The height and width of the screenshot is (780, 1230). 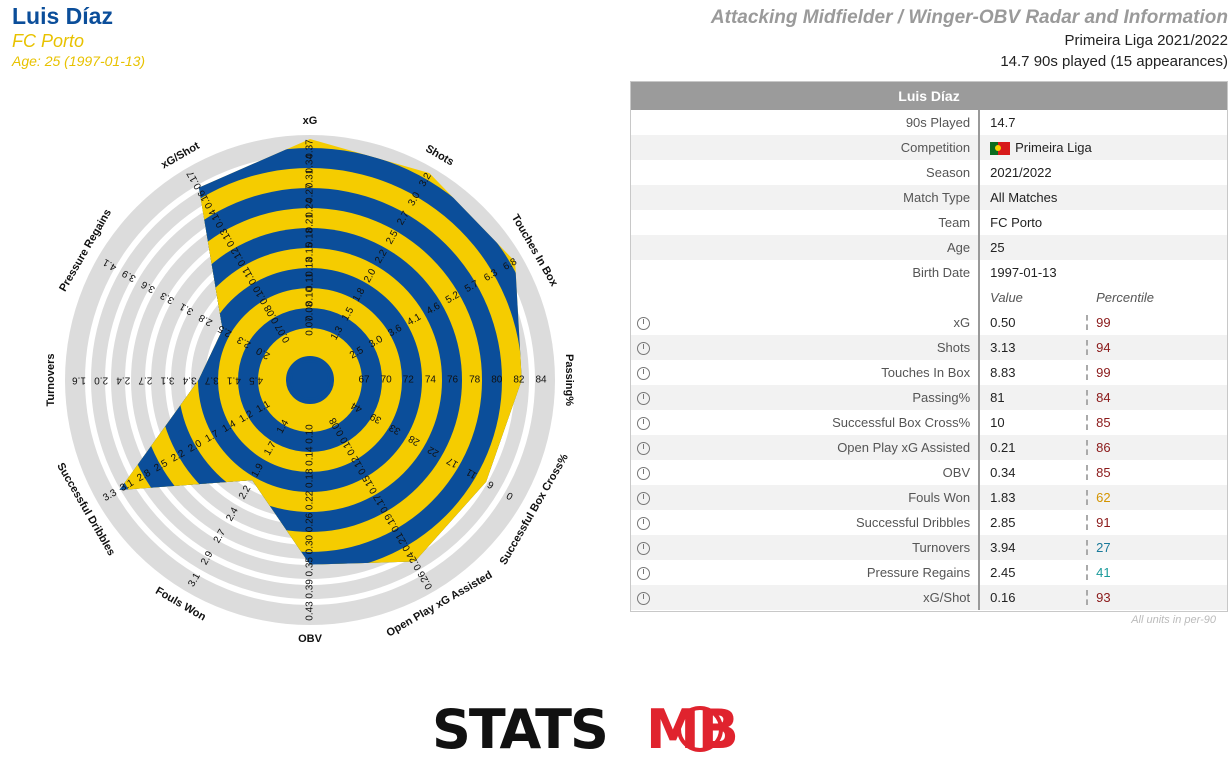 What do you see at coordinates (805, 147) in the screenshot?
I see `info-label: Competition` at bounding box center [805, 147].